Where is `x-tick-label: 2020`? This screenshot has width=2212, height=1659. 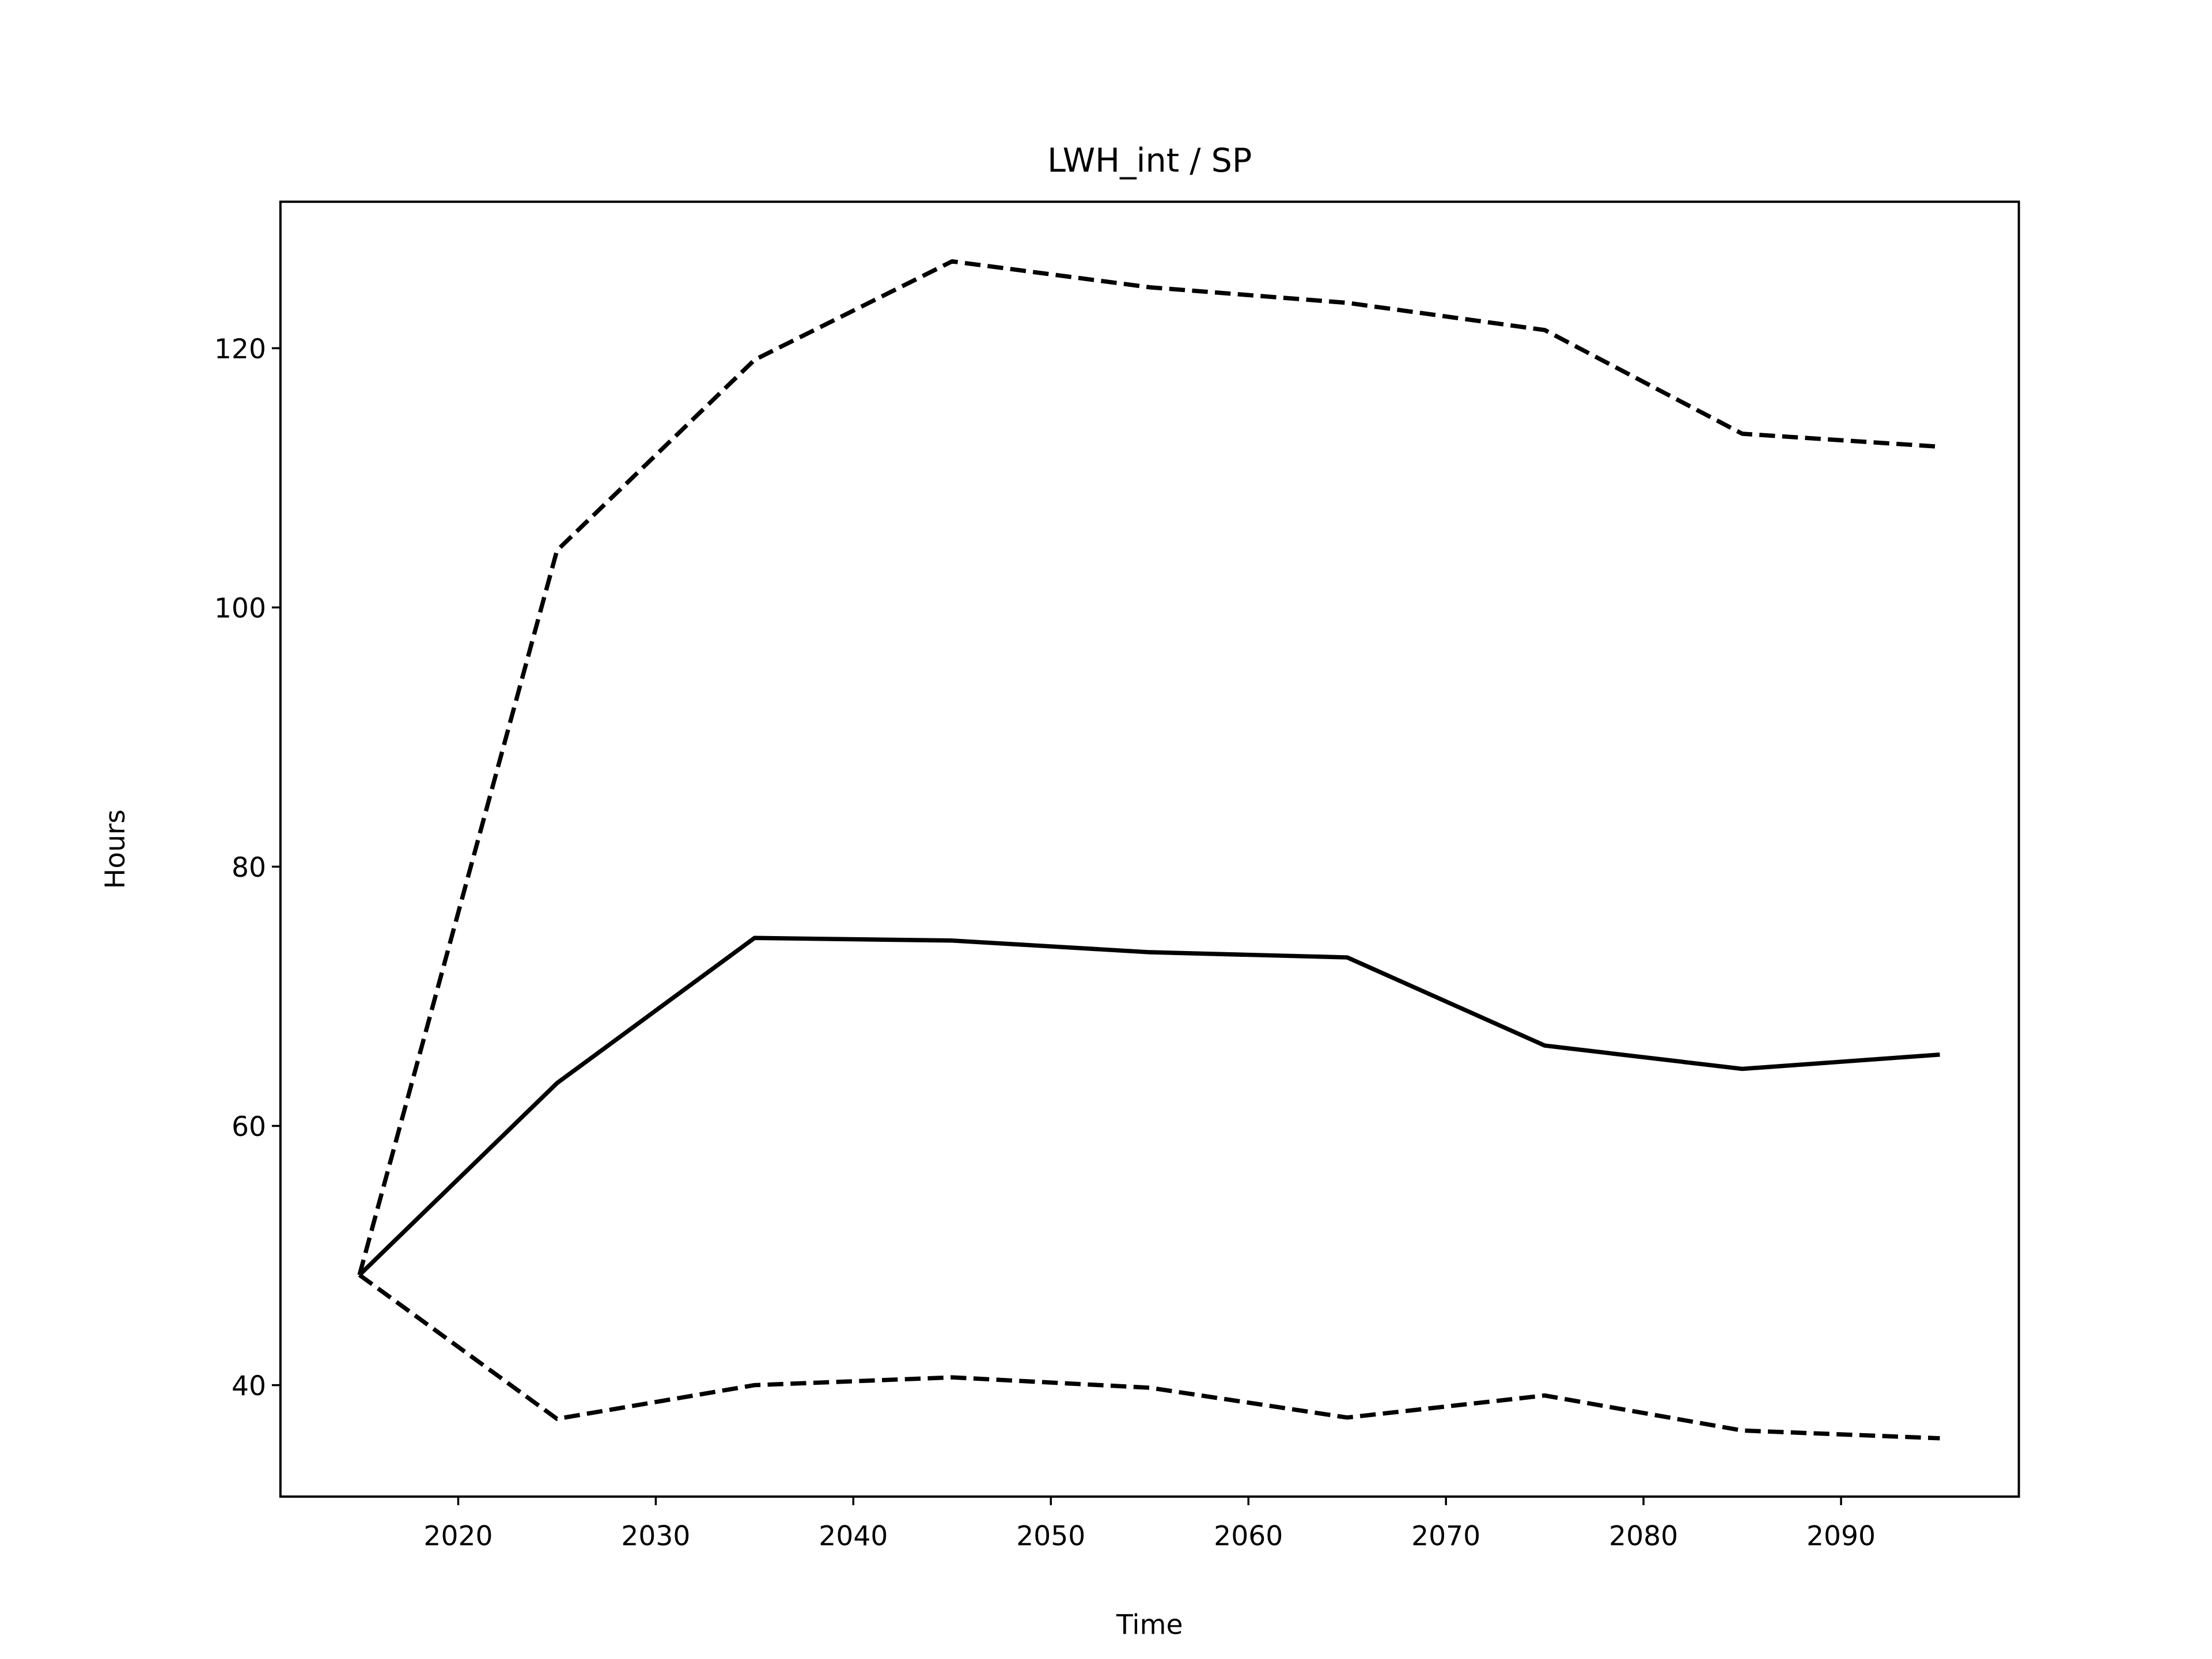
x-tick-label: 2020 is located at coordinates (458, 1536).